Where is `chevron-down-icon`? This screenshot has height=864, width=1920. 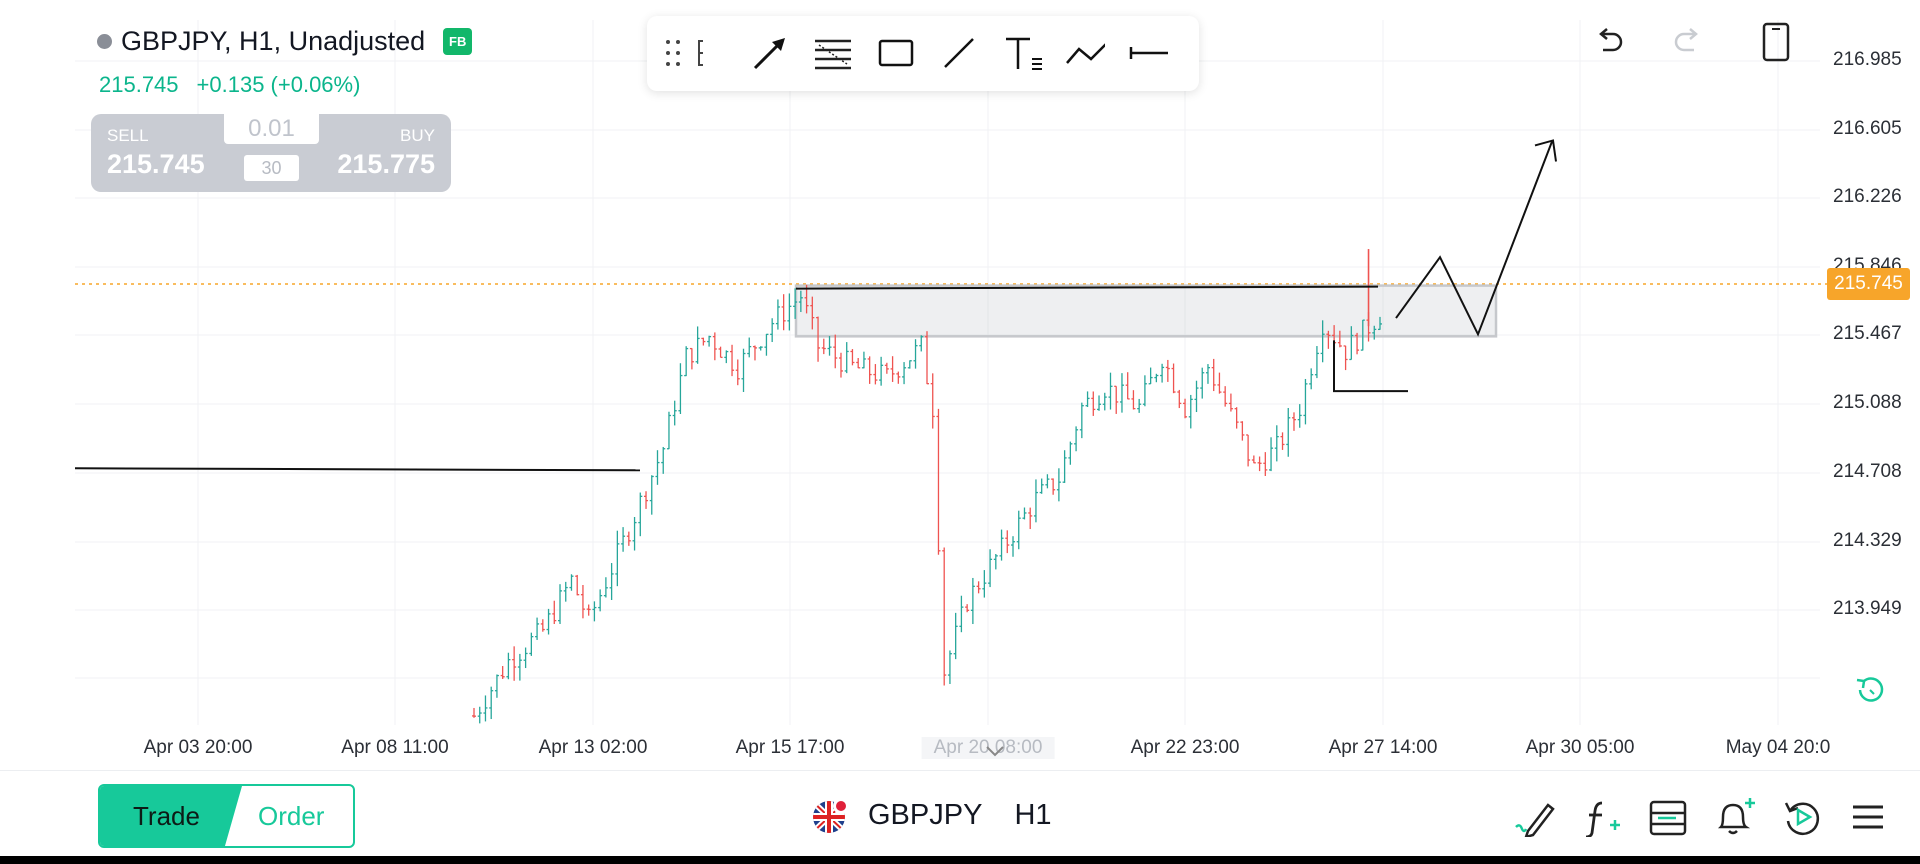 chevron-down-icon is located at coordinates (995, 753).